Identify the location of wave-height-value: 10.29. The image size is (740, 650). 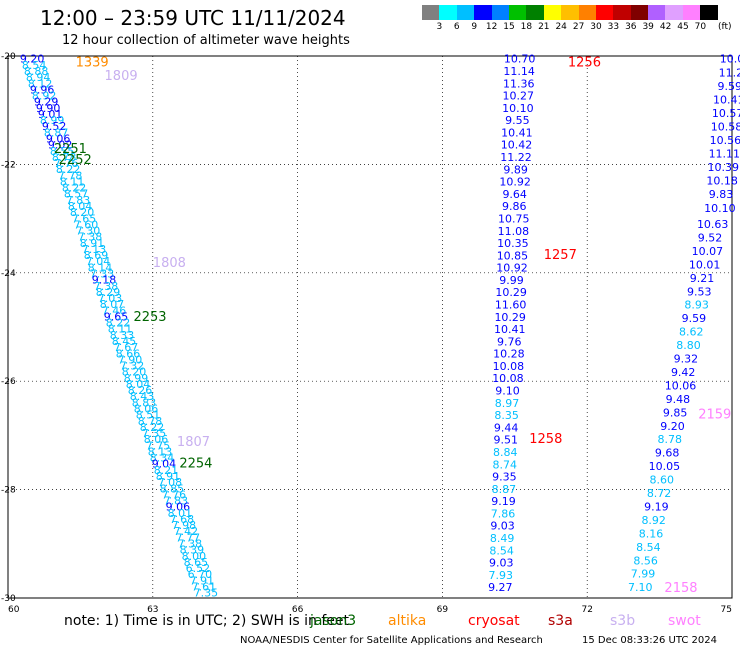
(510, 317).